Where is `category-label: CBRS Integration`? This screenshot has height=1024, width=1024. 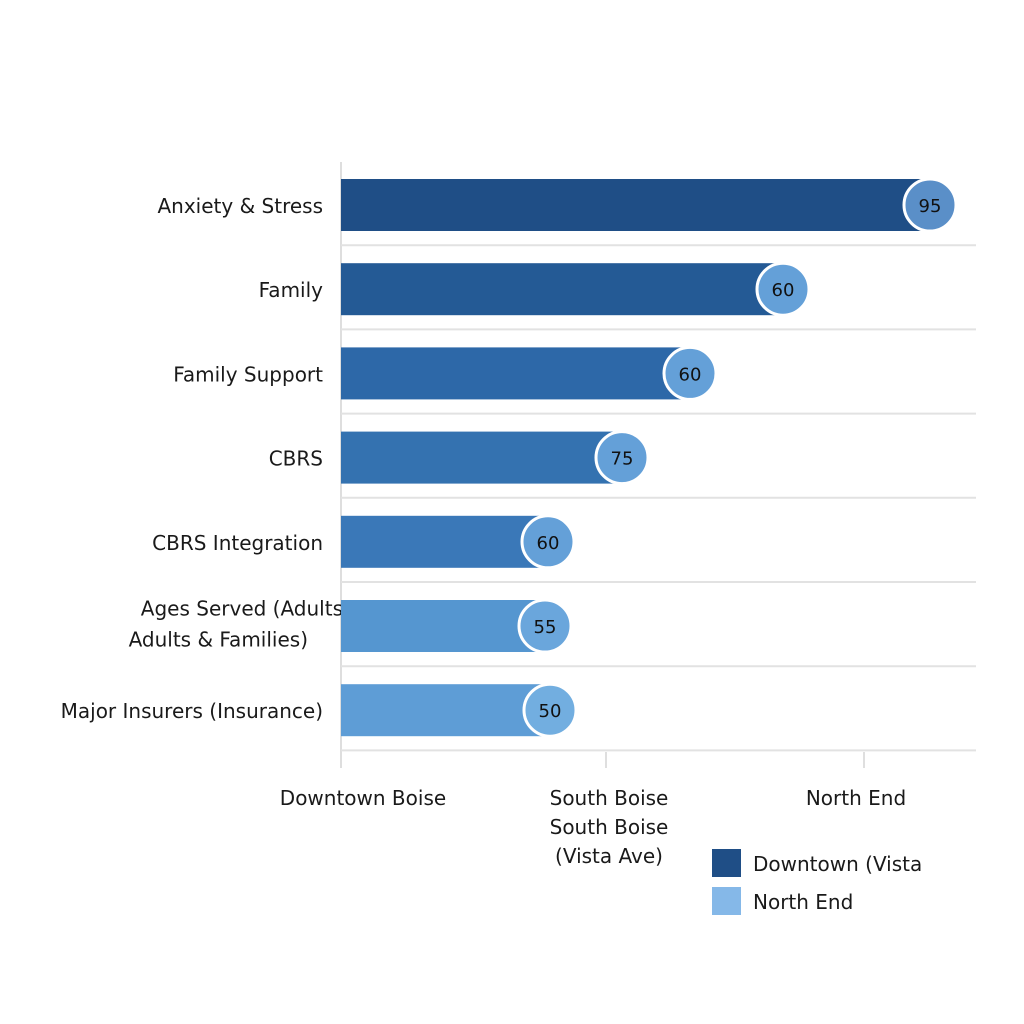 category-label: CBRS Integration is located at coordinates (237, 543).